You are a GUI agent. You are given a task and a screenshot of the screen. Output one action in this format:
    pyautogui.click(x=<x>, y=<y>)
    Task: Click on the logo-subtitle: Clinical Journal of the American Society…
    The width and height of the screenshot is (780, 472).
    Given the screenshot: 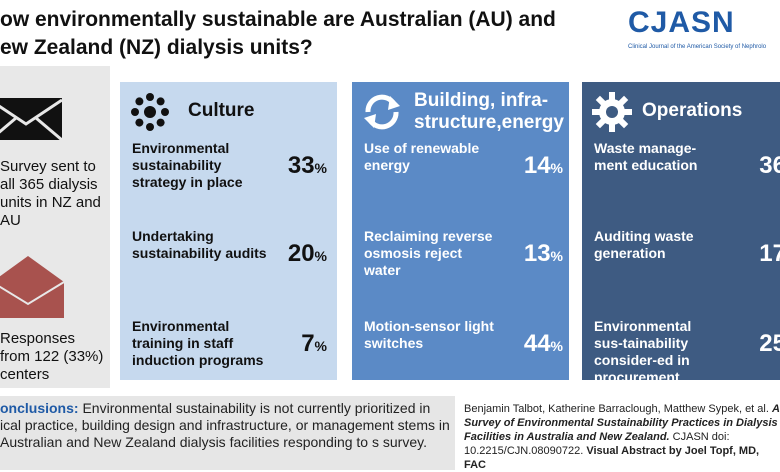 What is the action you would take?
    pyautogui.click(x=697, y=47)
    